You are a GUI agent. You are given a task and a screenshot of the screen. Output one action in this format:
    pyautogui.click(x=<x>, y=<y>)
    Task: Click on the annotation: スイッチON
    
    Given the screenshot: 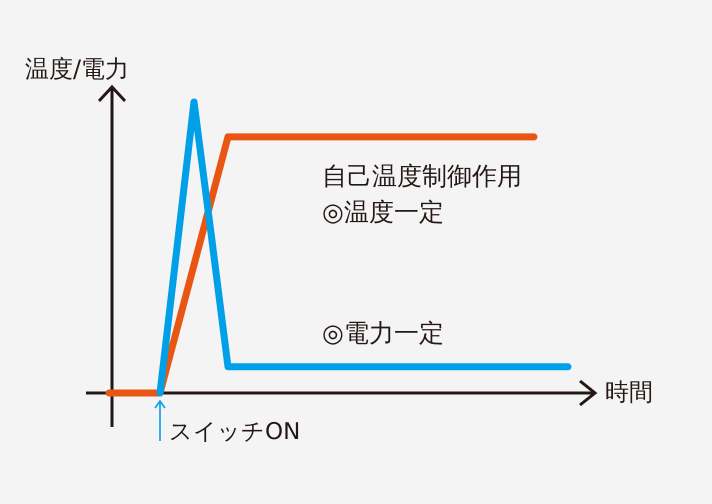 What is the action you would take?
    pyautogui.click(x=234, y=432)
    